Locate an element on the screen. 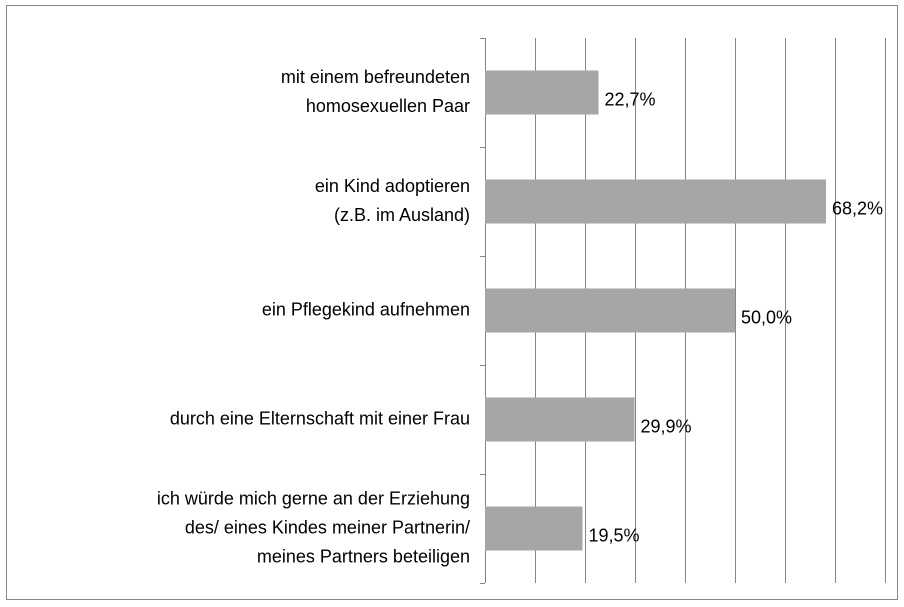 Image resolution: width=904 pixels, height=607 pixels. value-label: 22,7% is located at coordinates (630, 99).